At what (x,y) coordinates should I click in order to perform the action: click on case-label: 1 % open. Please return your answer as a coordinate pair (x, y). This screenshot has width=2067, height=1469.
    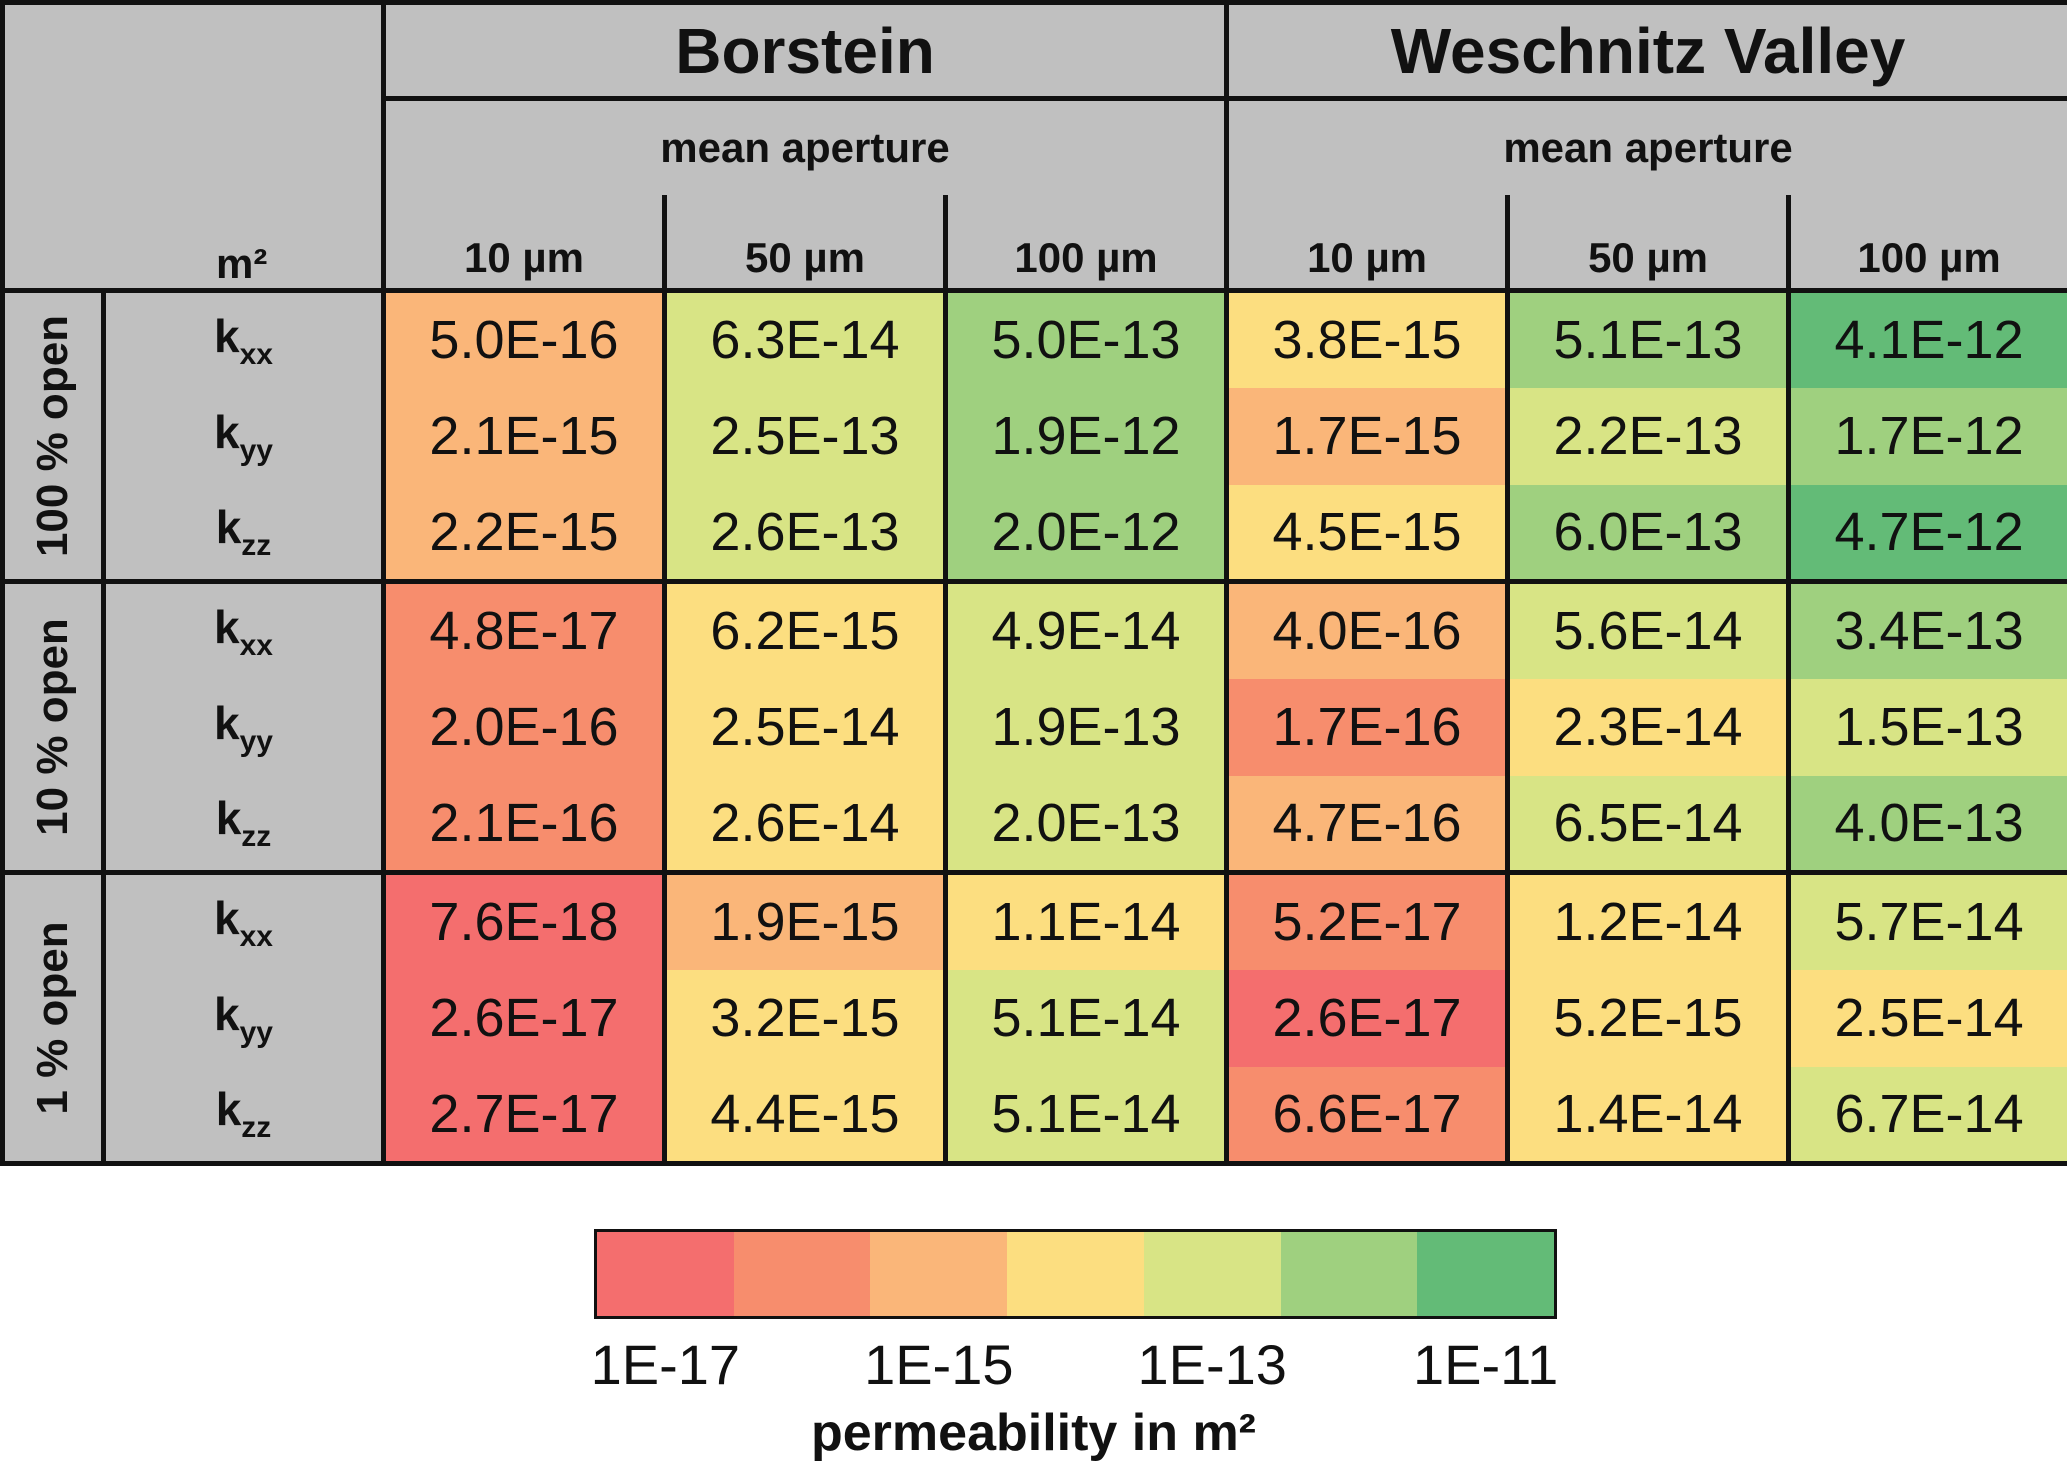
    Looking at the image, I should click on (52, 1018).